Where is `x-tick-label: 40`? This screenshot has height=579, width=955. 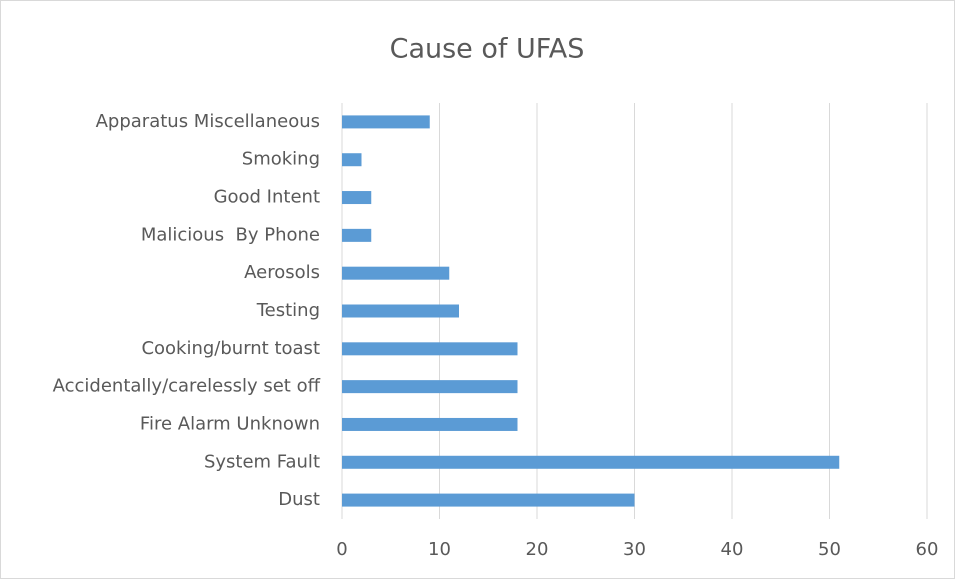
x-tick-label: 40 is located at coordinates (732, 549).